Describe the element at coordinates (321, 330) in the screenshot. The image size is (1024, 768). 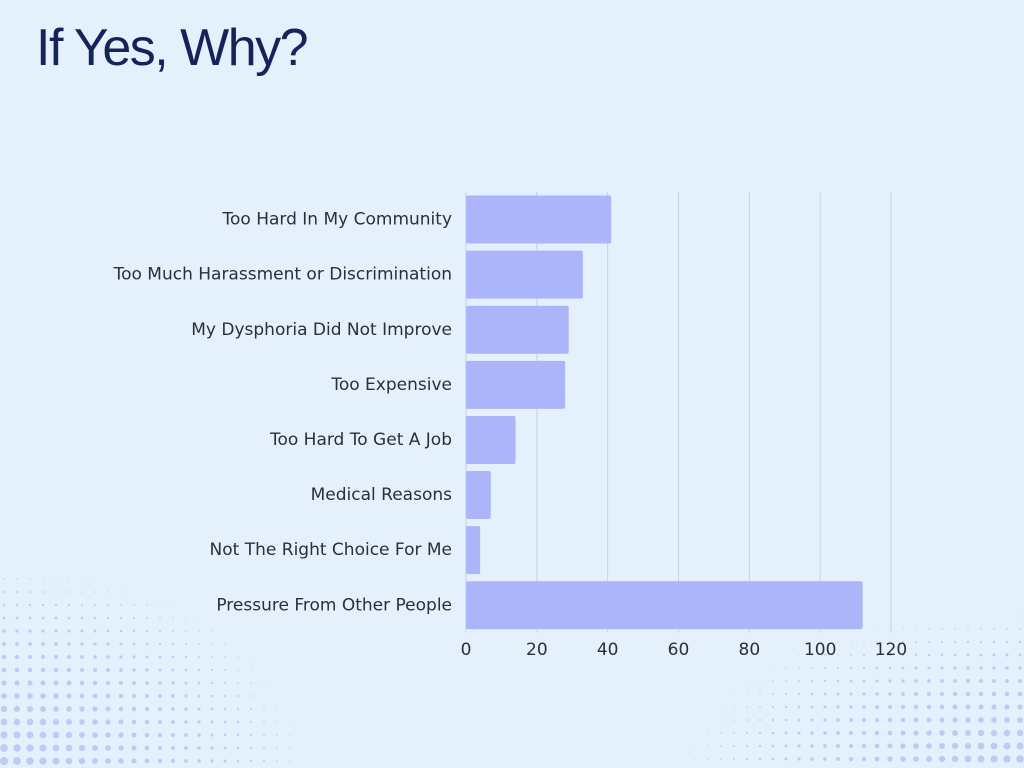
I see `category-label: My Dysphoria Did Not Improve` at that location.